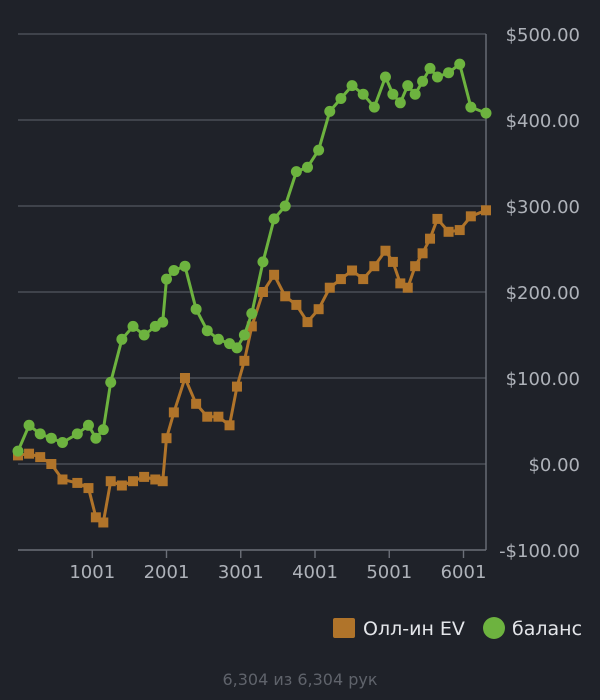 Image resolution: width=600 pixels, height=700 pixels. What do you see at coordinates (241, 572) in the screenshot?
I see `x-tick-label: 3001` at bounding box center [241, 572].